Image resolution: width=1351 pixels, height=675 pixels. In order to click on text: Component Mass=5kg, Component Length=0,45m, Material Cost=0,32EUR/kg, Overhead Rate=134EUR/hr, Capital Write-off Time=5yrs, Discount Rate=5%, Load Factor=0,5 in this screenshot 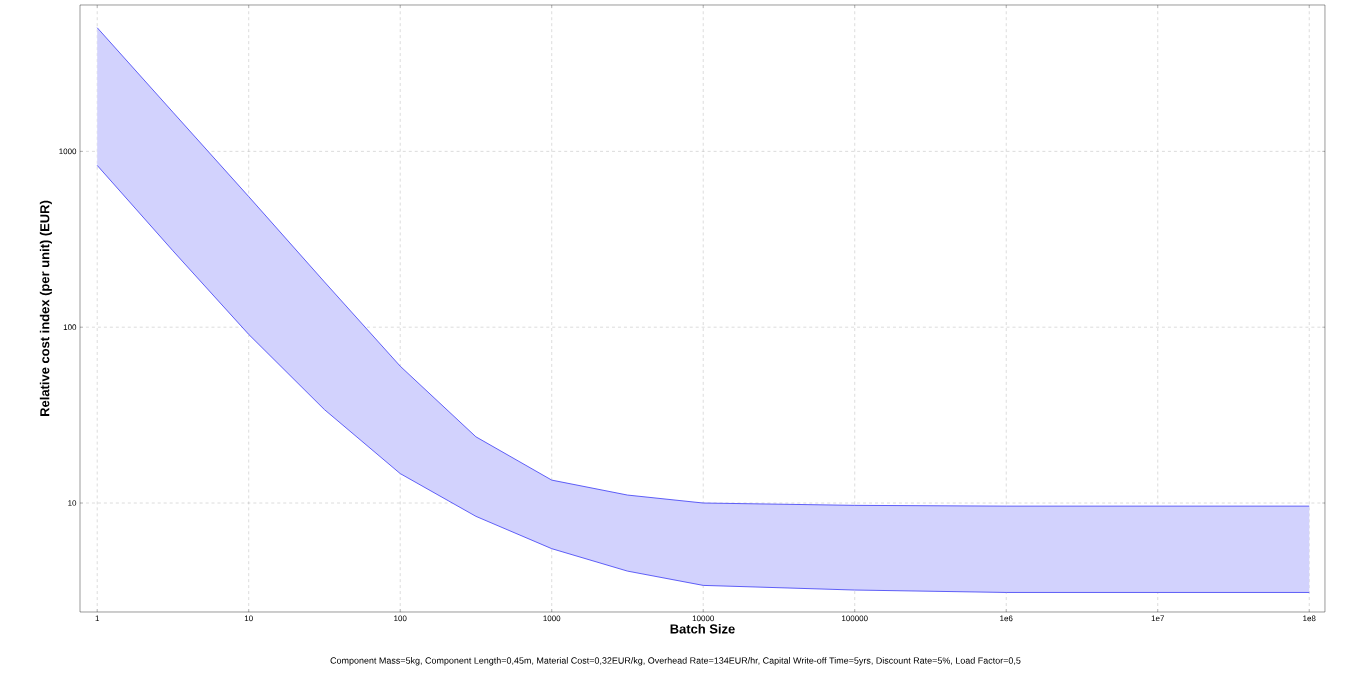, I will do `click(675, 661)`.